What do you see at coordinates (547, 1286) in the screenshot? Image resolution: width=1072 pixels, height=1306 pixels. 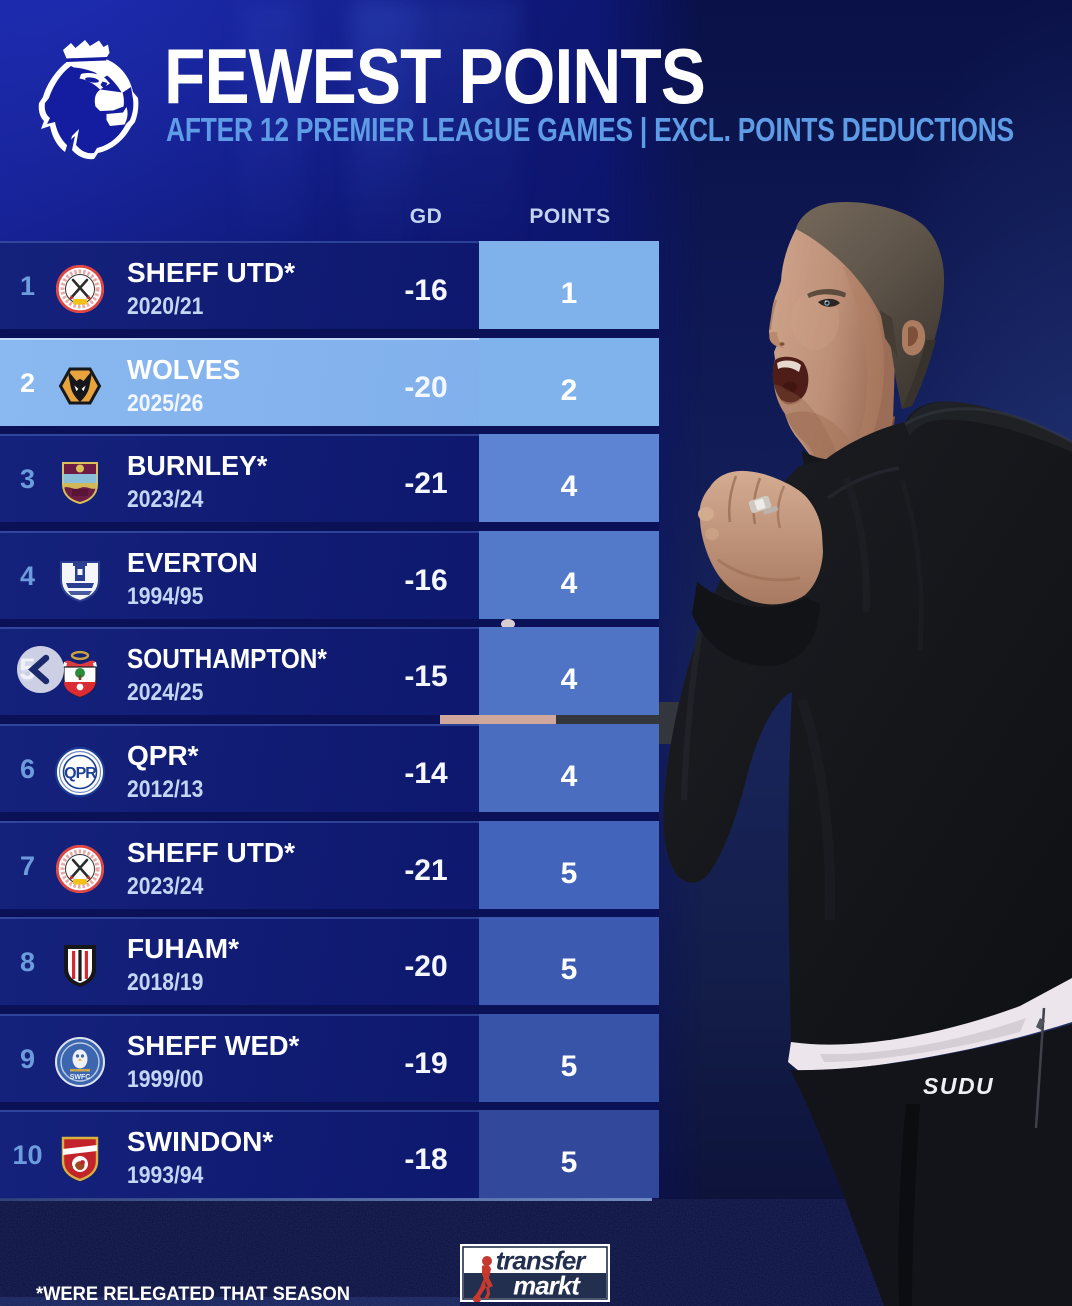 I see `svg-text: markt` at bounding box center [547, 1286].